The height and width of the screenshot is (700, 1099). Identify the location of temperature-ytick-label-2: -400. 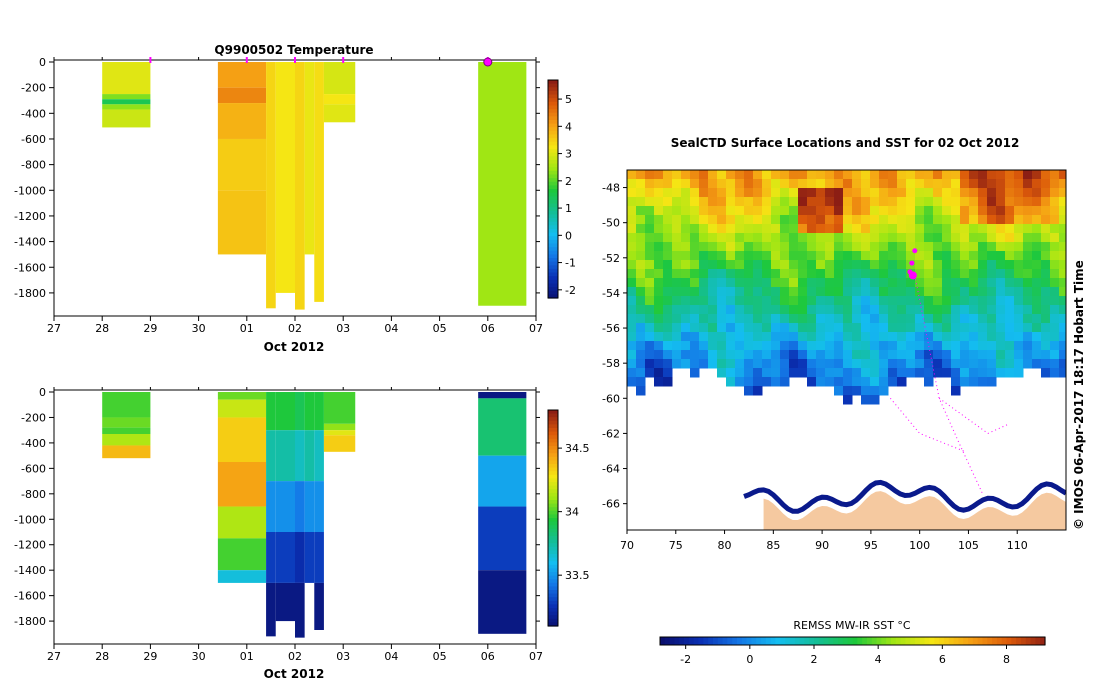
(33, 113).